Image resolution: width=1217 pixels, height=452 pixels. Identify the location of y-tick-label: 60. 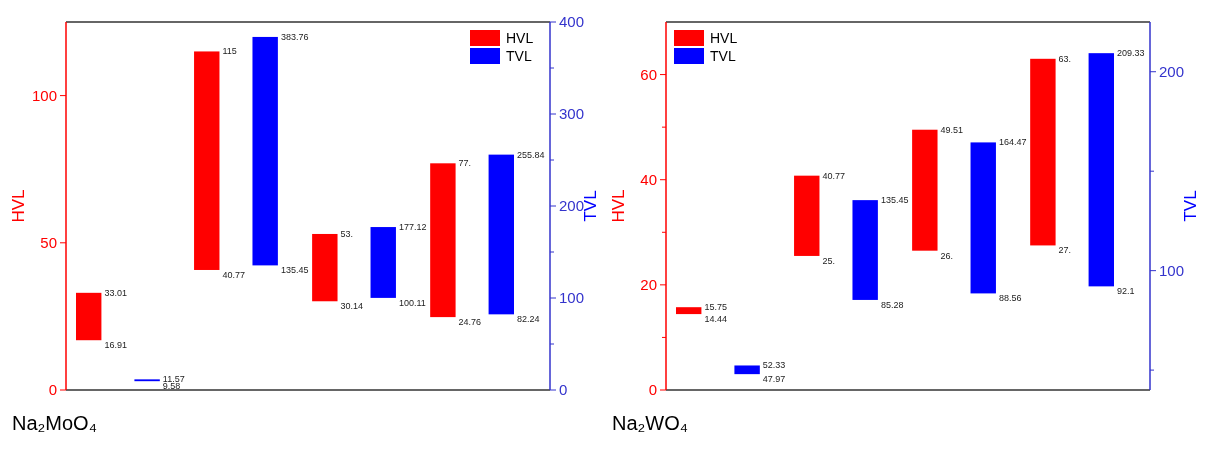
(648, 74).